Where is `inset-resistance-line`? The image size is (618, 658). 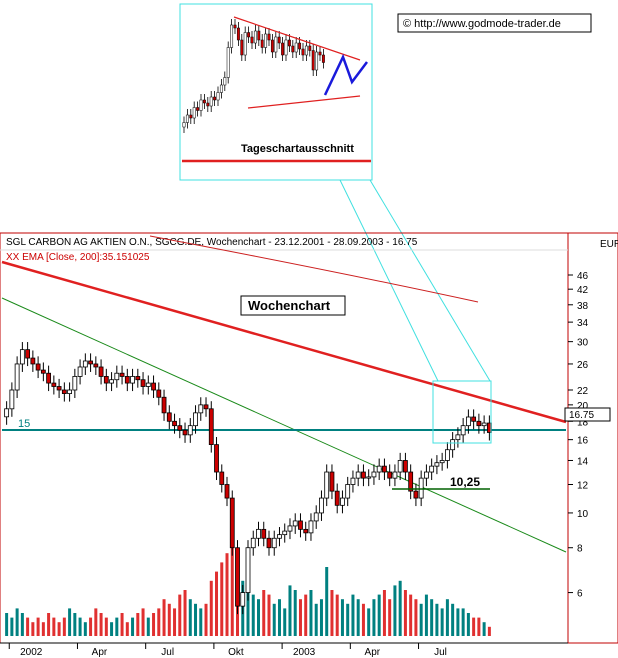 inset-resistance-line is located at coordinates (297, 38).